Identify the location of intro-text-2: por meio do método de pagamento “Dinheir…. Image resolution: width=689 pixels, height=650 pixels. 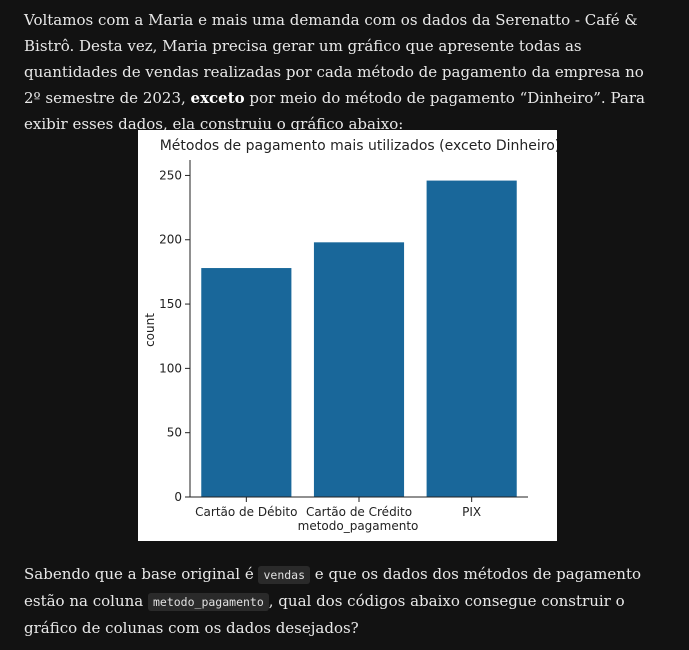
(334, 111).